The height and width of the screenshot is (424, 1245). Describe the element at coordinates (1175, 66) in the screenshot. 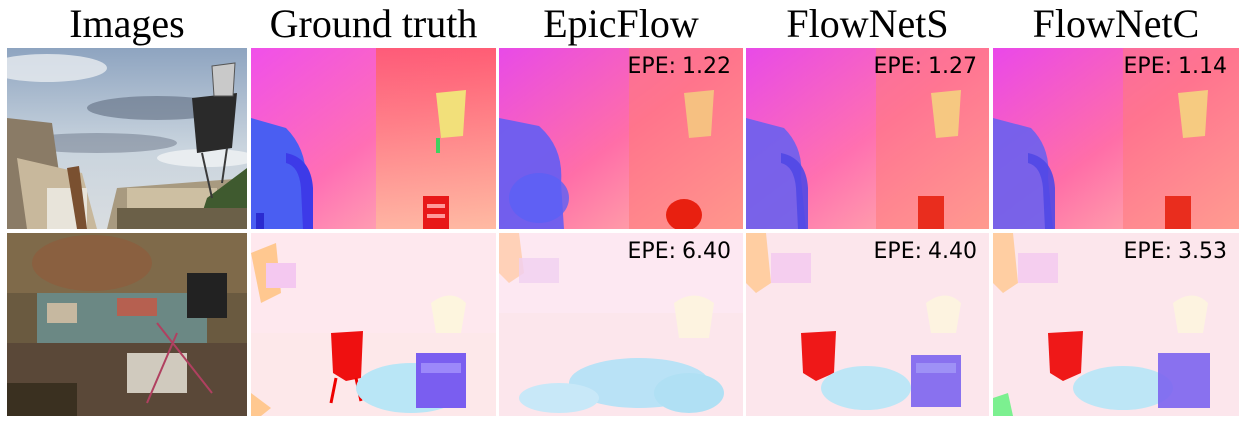

I see `epe-score-flownetc-row-1: EPE: 1.14` at that location.